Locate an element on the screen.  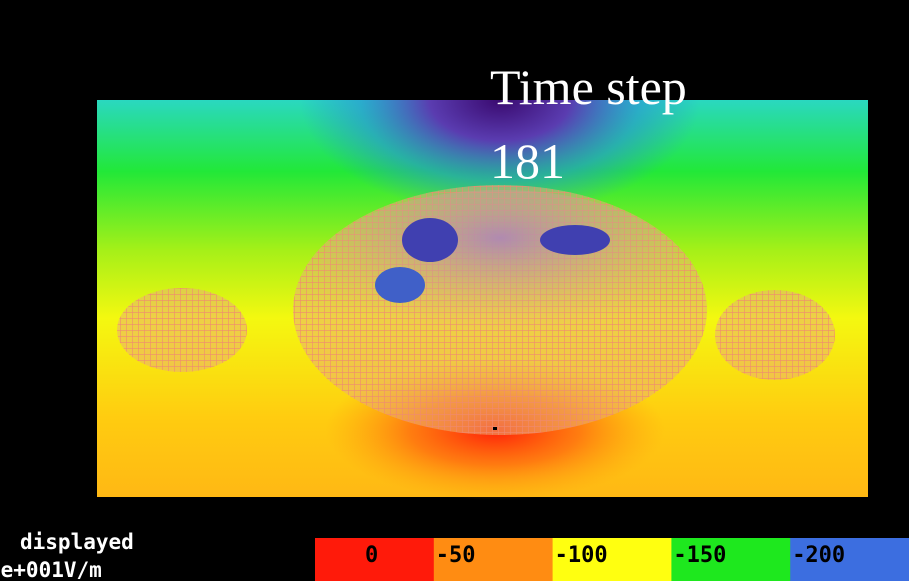
caption-line: displayed is located at coordinates (77, 542).